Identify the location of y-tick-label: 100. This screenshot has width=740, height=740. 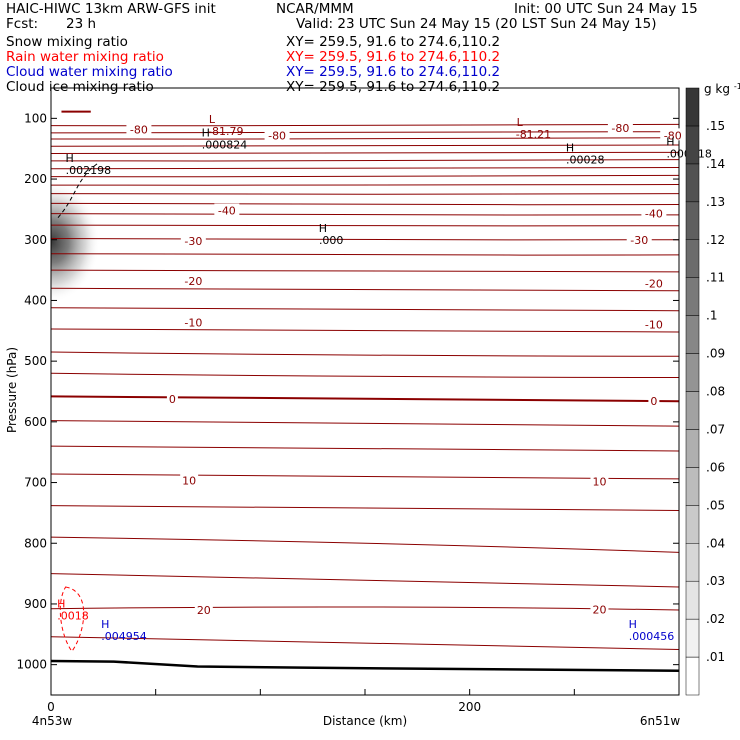
(35, 118).